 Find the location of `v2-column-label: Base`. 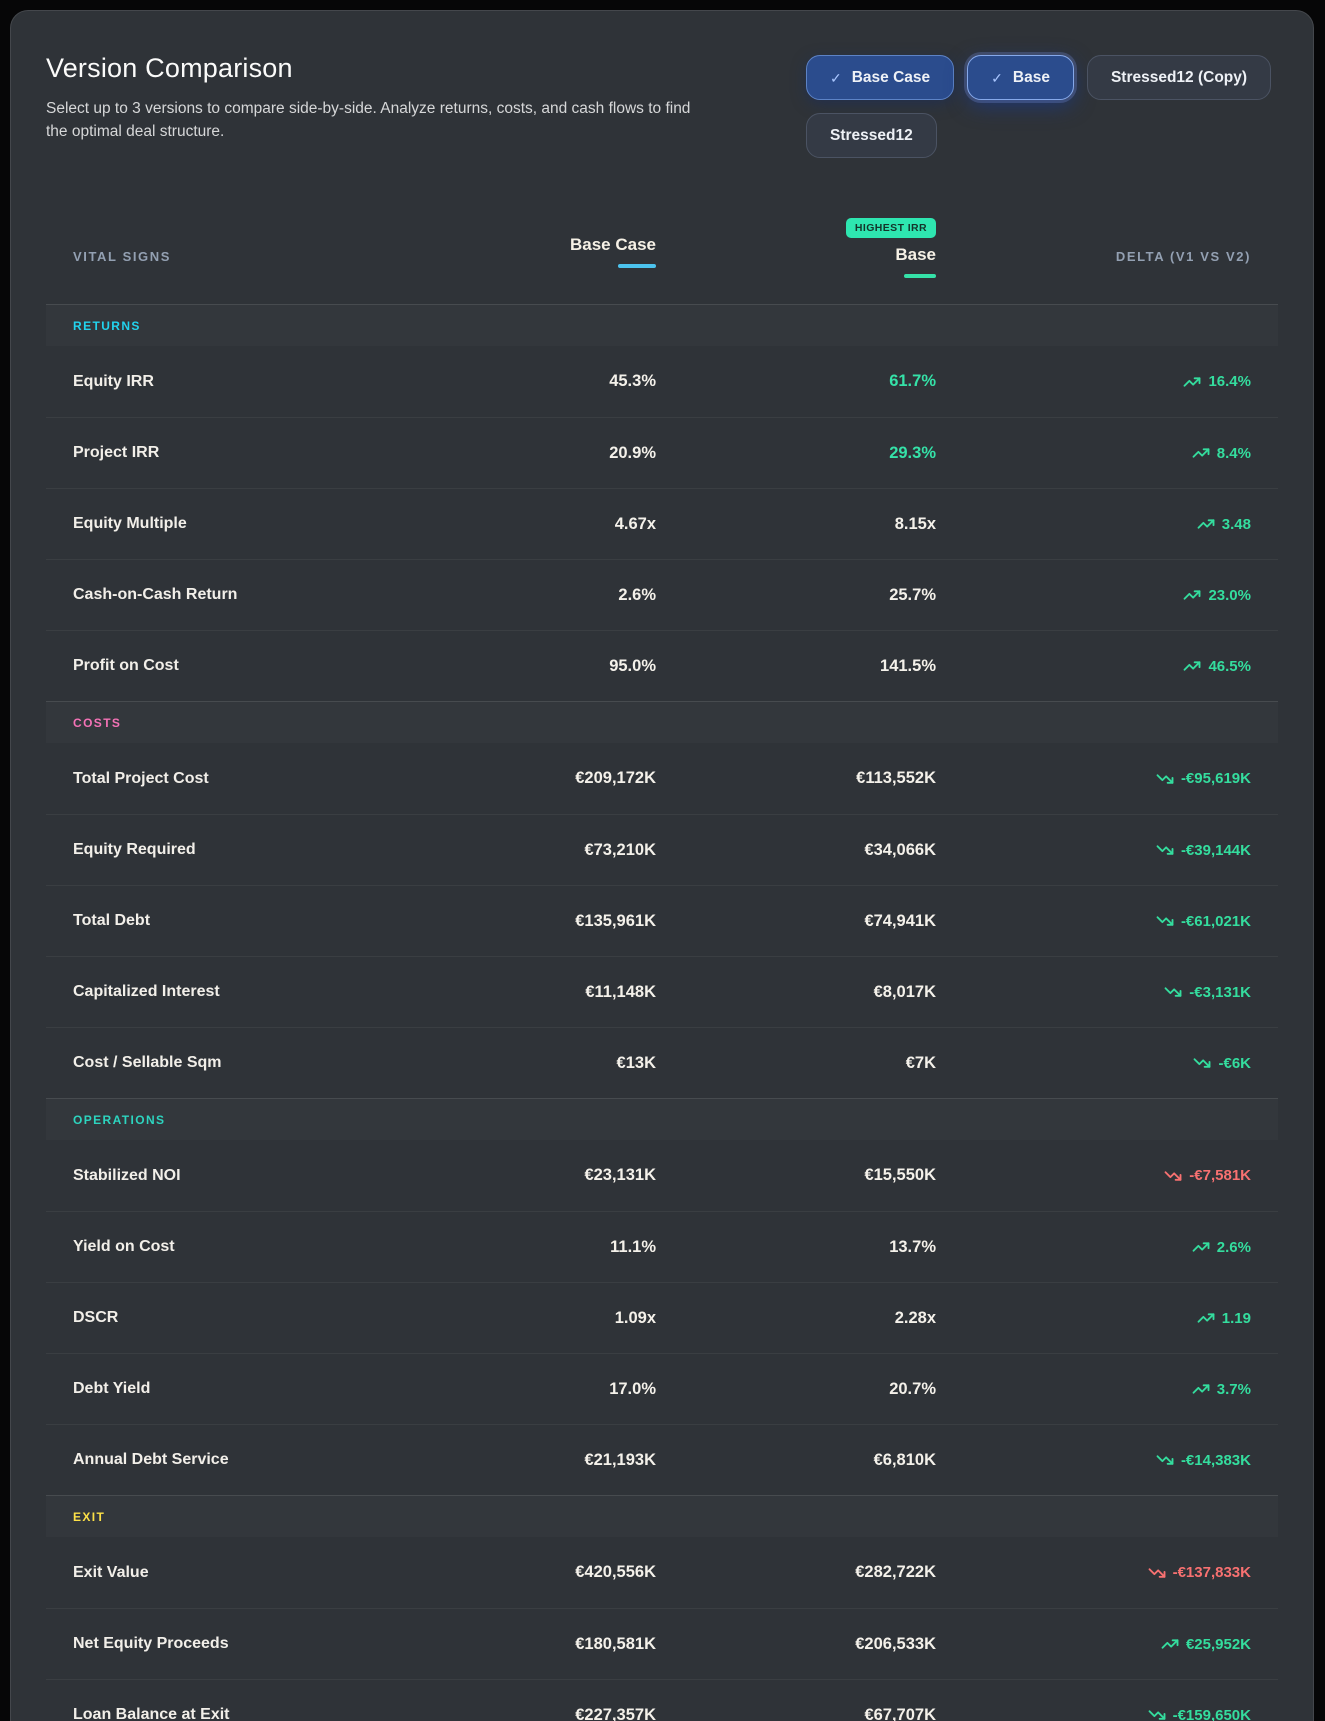

v2-column-label: Base is located at coordinates (915, 254).